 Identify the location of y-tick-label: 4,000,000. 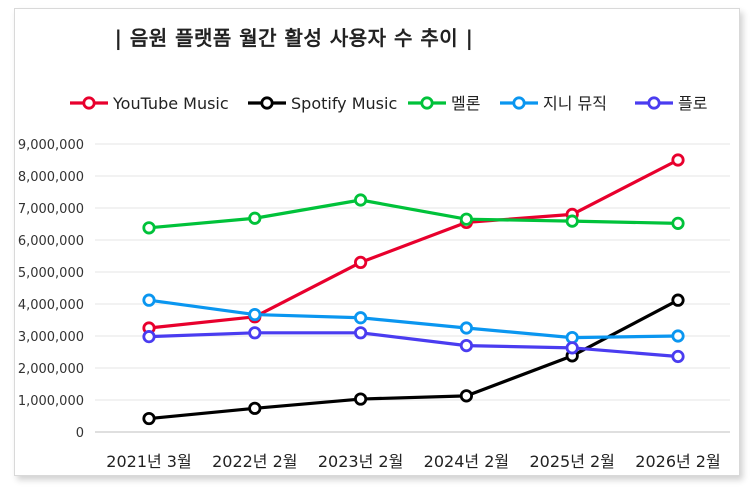
(51, 305).